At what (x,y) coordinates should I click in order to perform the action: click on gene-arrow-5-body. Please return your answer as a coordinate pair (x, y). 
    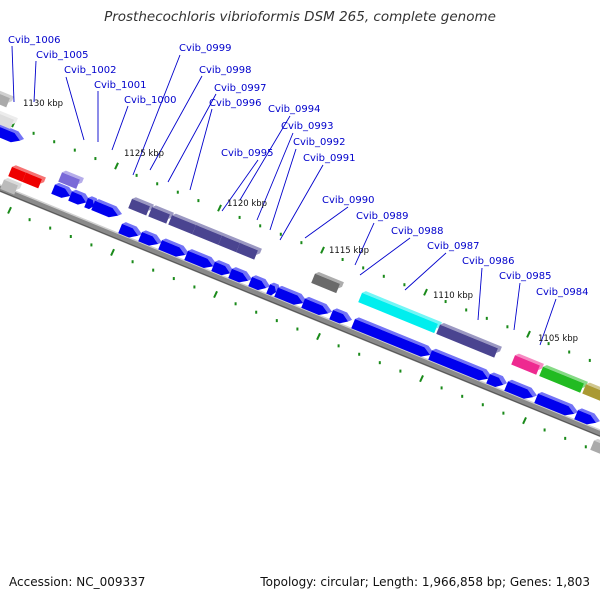
    Looking at the image, I should click on (9, 187).